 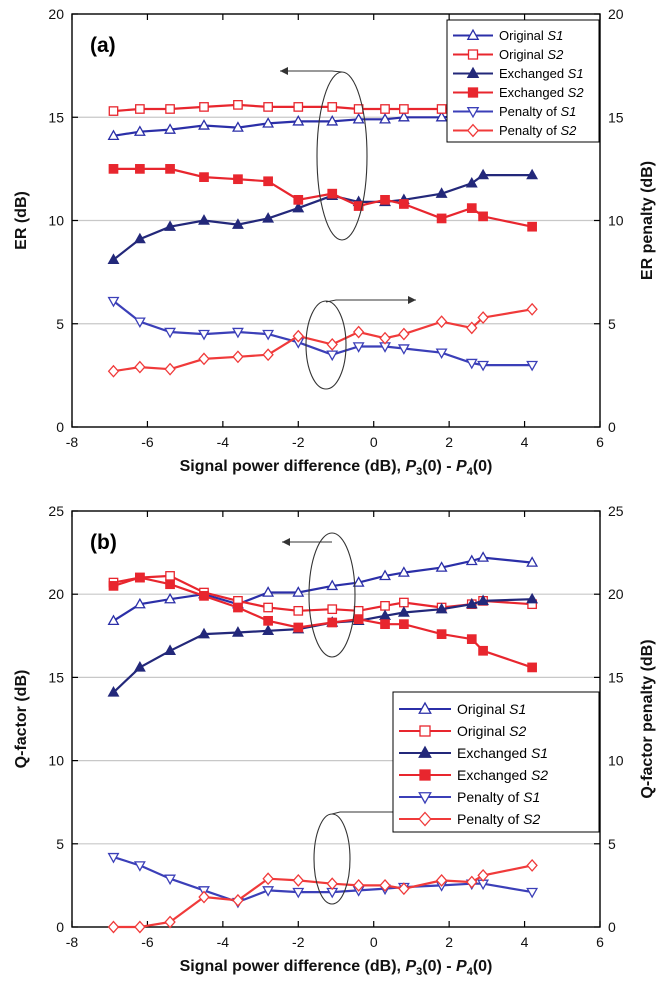 I want to click on series-exchanged-s2, so click(x=322, y=622).